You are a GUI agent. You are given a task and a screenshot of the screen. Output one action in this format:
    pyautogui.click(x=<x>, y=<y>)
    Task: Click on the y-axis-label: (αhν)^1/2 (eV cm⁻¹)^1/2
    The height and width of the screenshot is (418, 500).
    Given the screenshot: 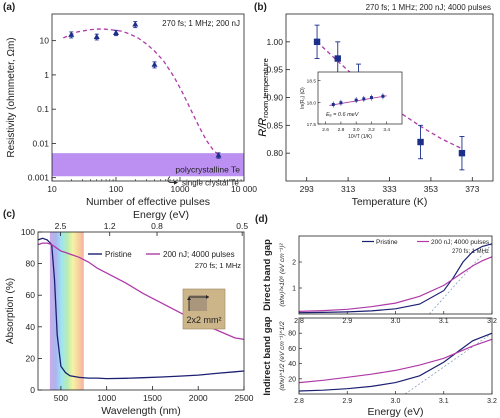 What is the action you would take?
    pyautogui.click(x=282, y=356)
    